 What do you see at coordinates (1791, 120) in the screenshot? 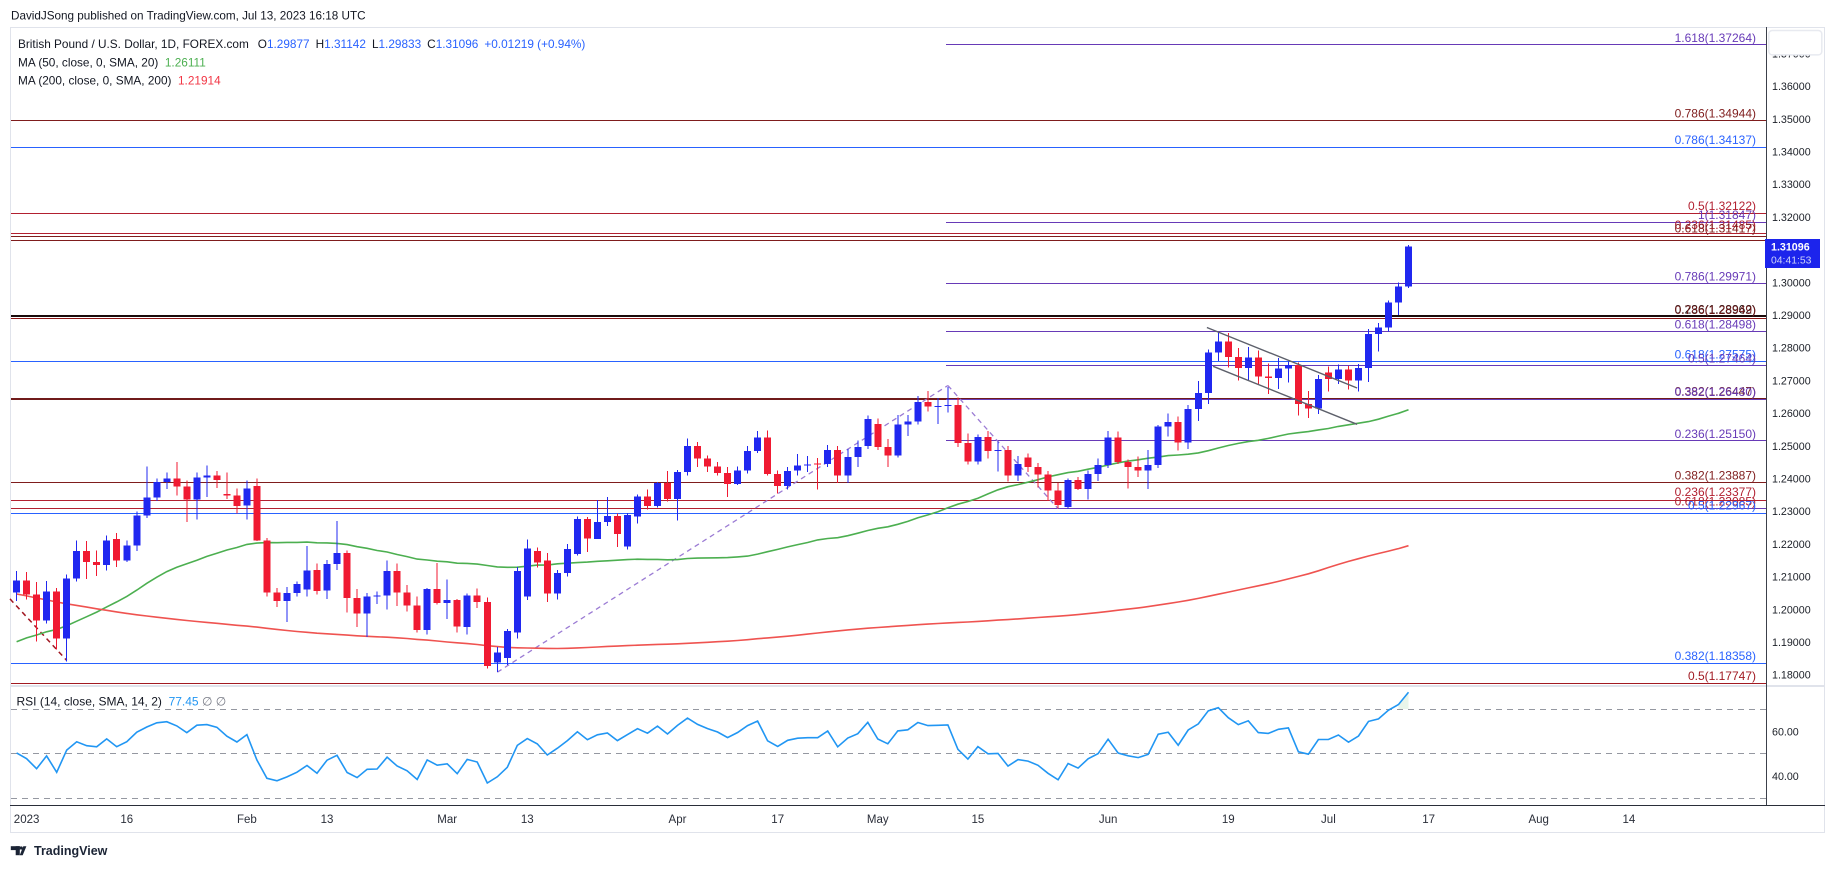
I see `svg-text: 1.35000` at bounding box center [1791, 120].